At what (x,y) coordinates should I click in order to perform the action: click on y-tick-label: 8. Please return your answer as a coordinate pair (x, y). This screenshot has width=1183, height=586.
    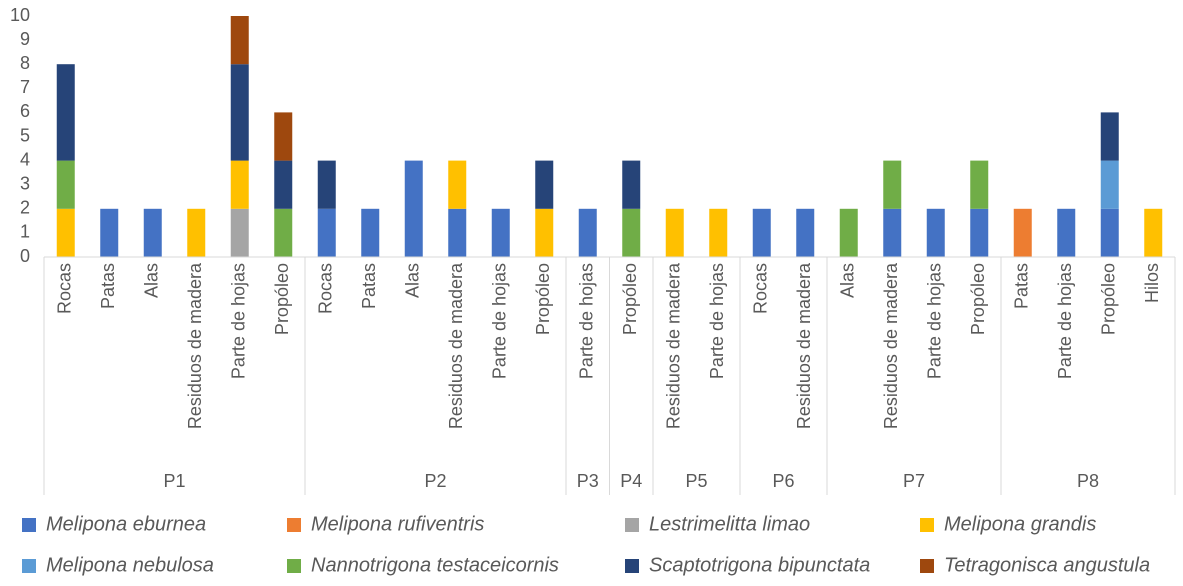
    Looking at the image, I should click on (25, 63).